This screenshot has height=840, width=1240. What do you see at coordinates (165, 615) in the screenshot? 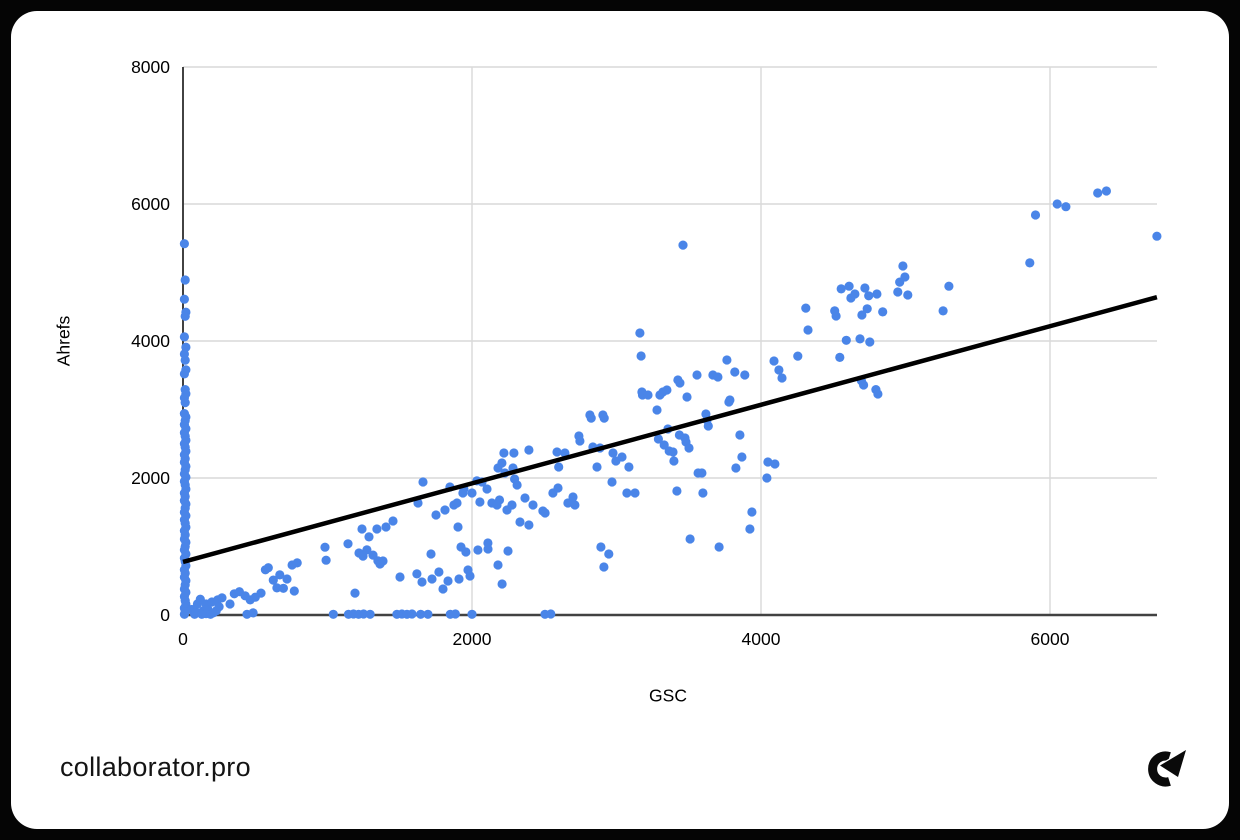
I see `y-tick-label: 0` at bounding box center [165, 615].